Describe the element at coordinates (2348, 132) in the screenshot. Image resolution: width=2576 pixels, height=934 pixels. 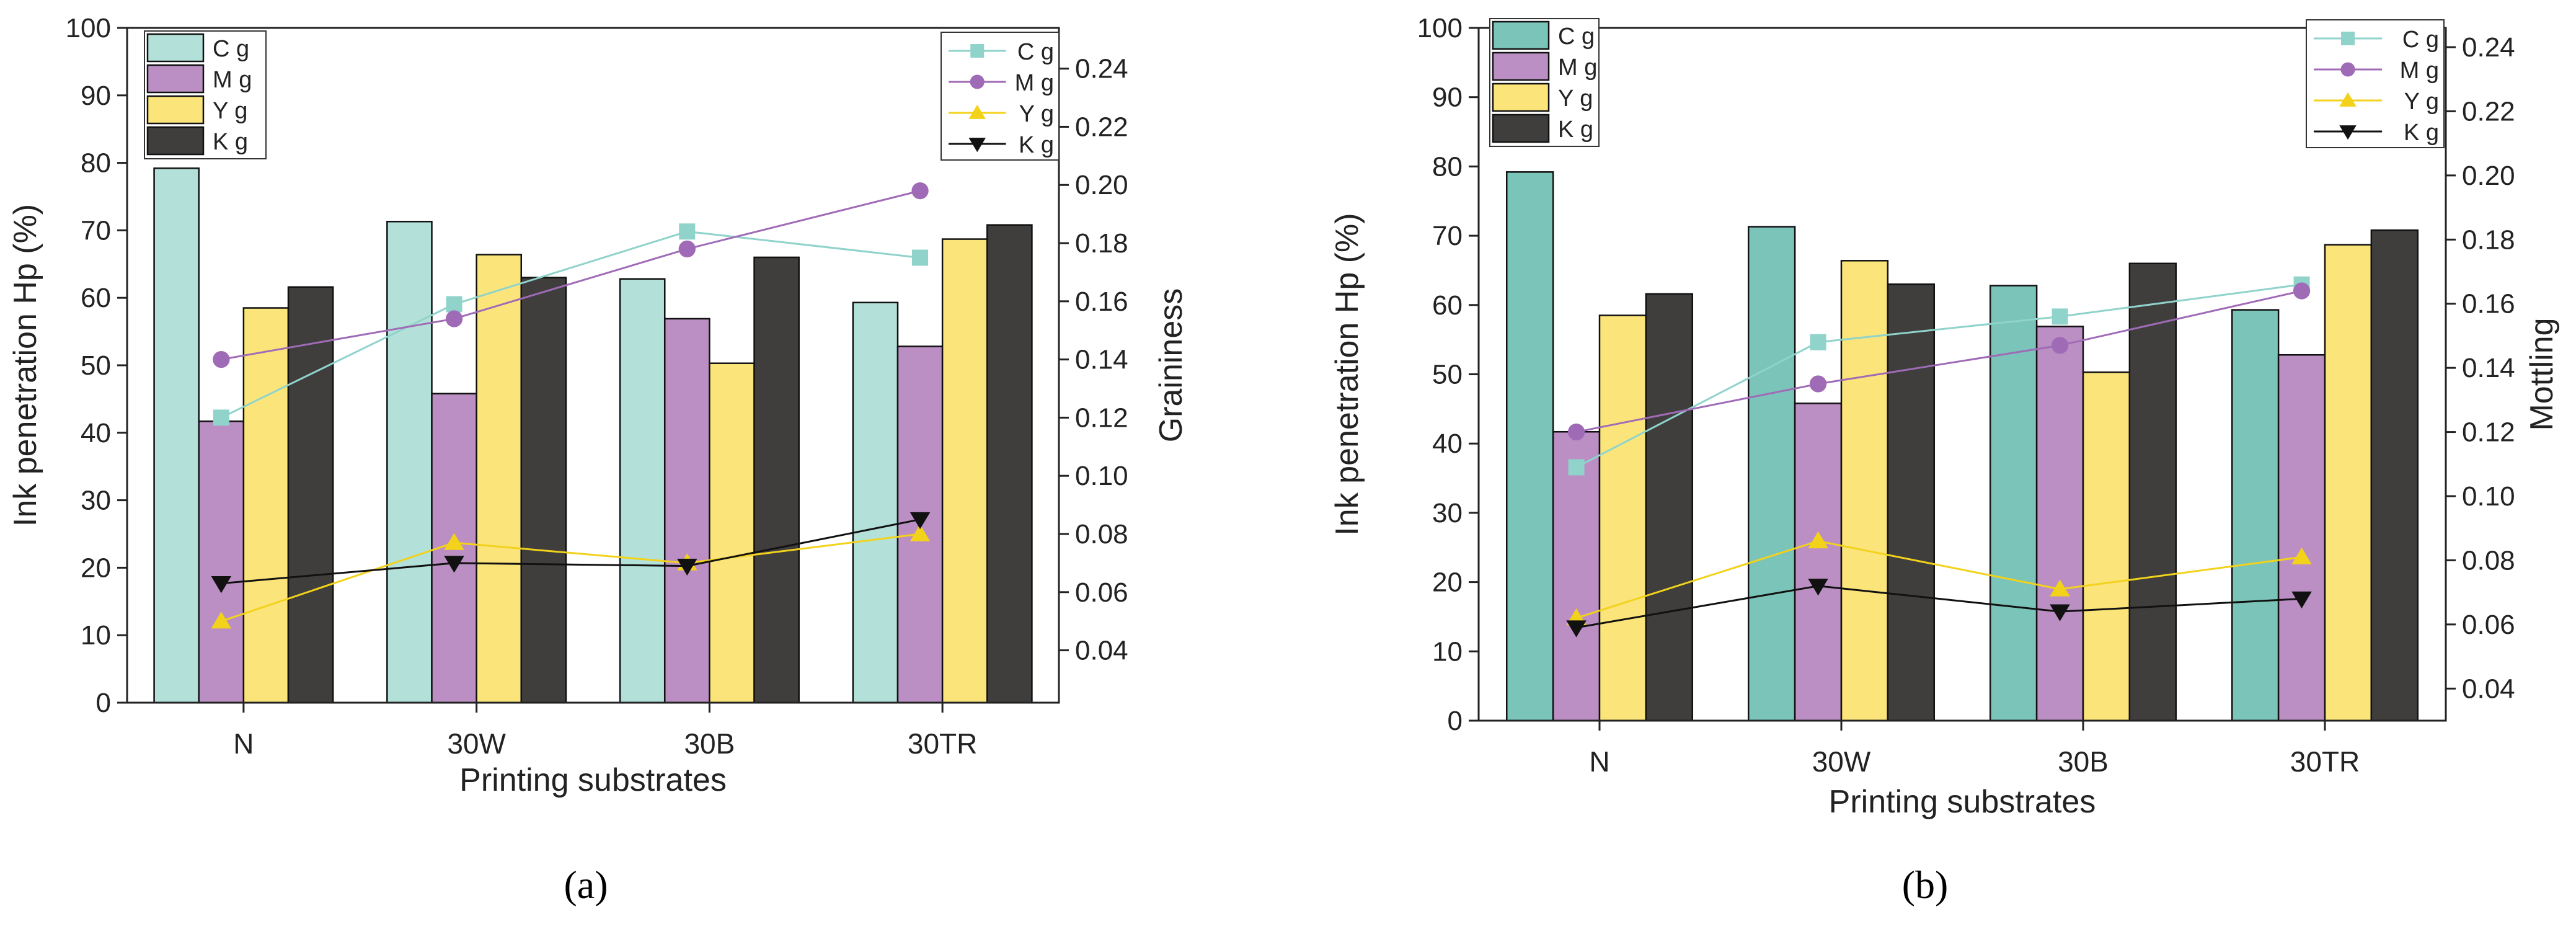
I see `legend-marker-Kg` at that location.